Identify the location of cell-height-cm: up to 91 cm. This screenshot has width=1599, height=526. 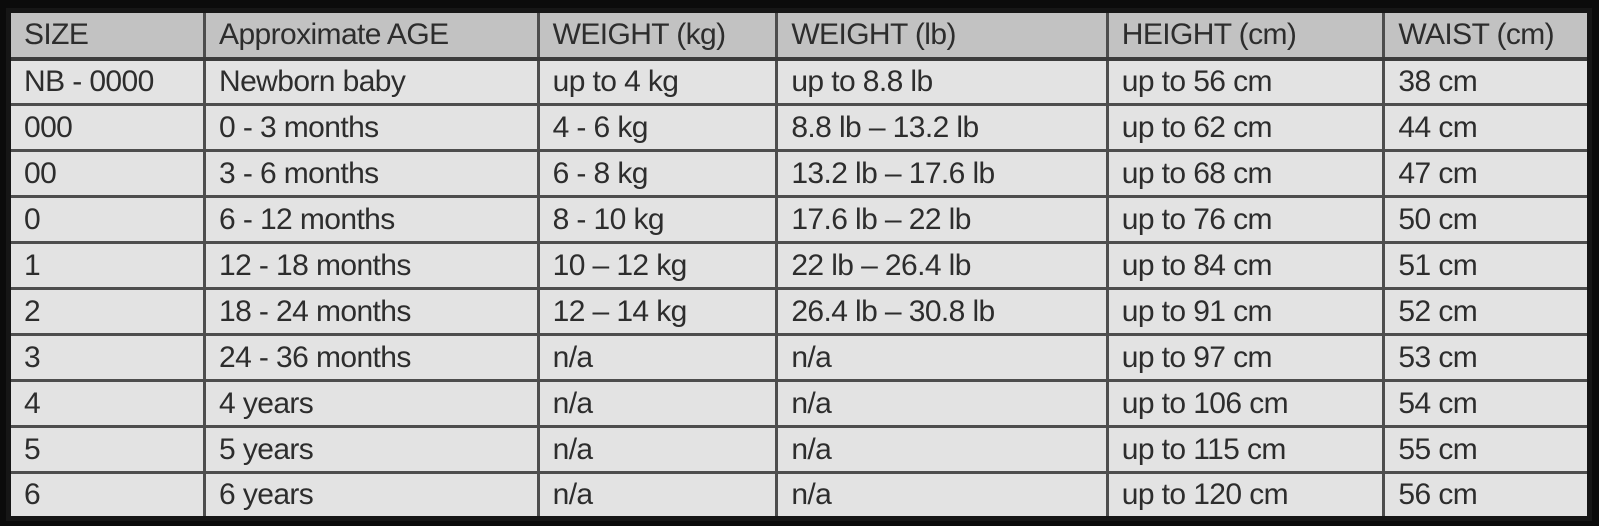
(1245, 311).